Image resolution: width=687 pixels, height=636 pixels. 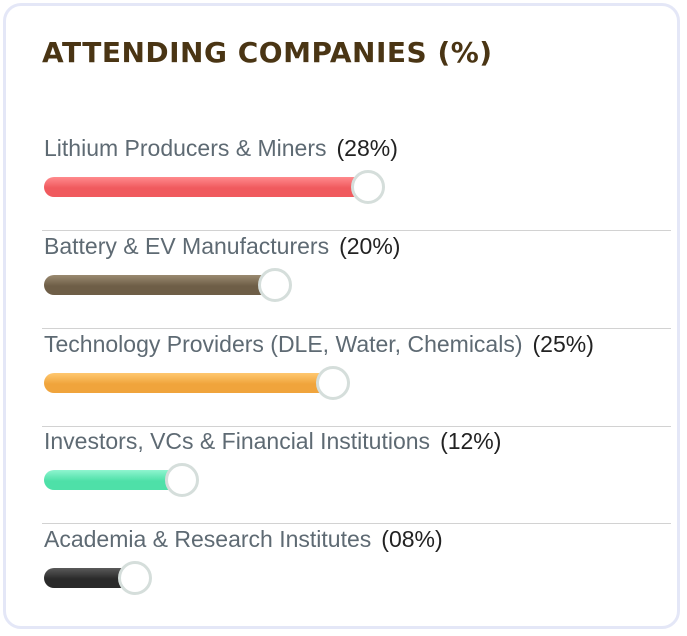 I want to click on progress-row: Lithium Producers & Miners (28%), so click(x=356, y=182).